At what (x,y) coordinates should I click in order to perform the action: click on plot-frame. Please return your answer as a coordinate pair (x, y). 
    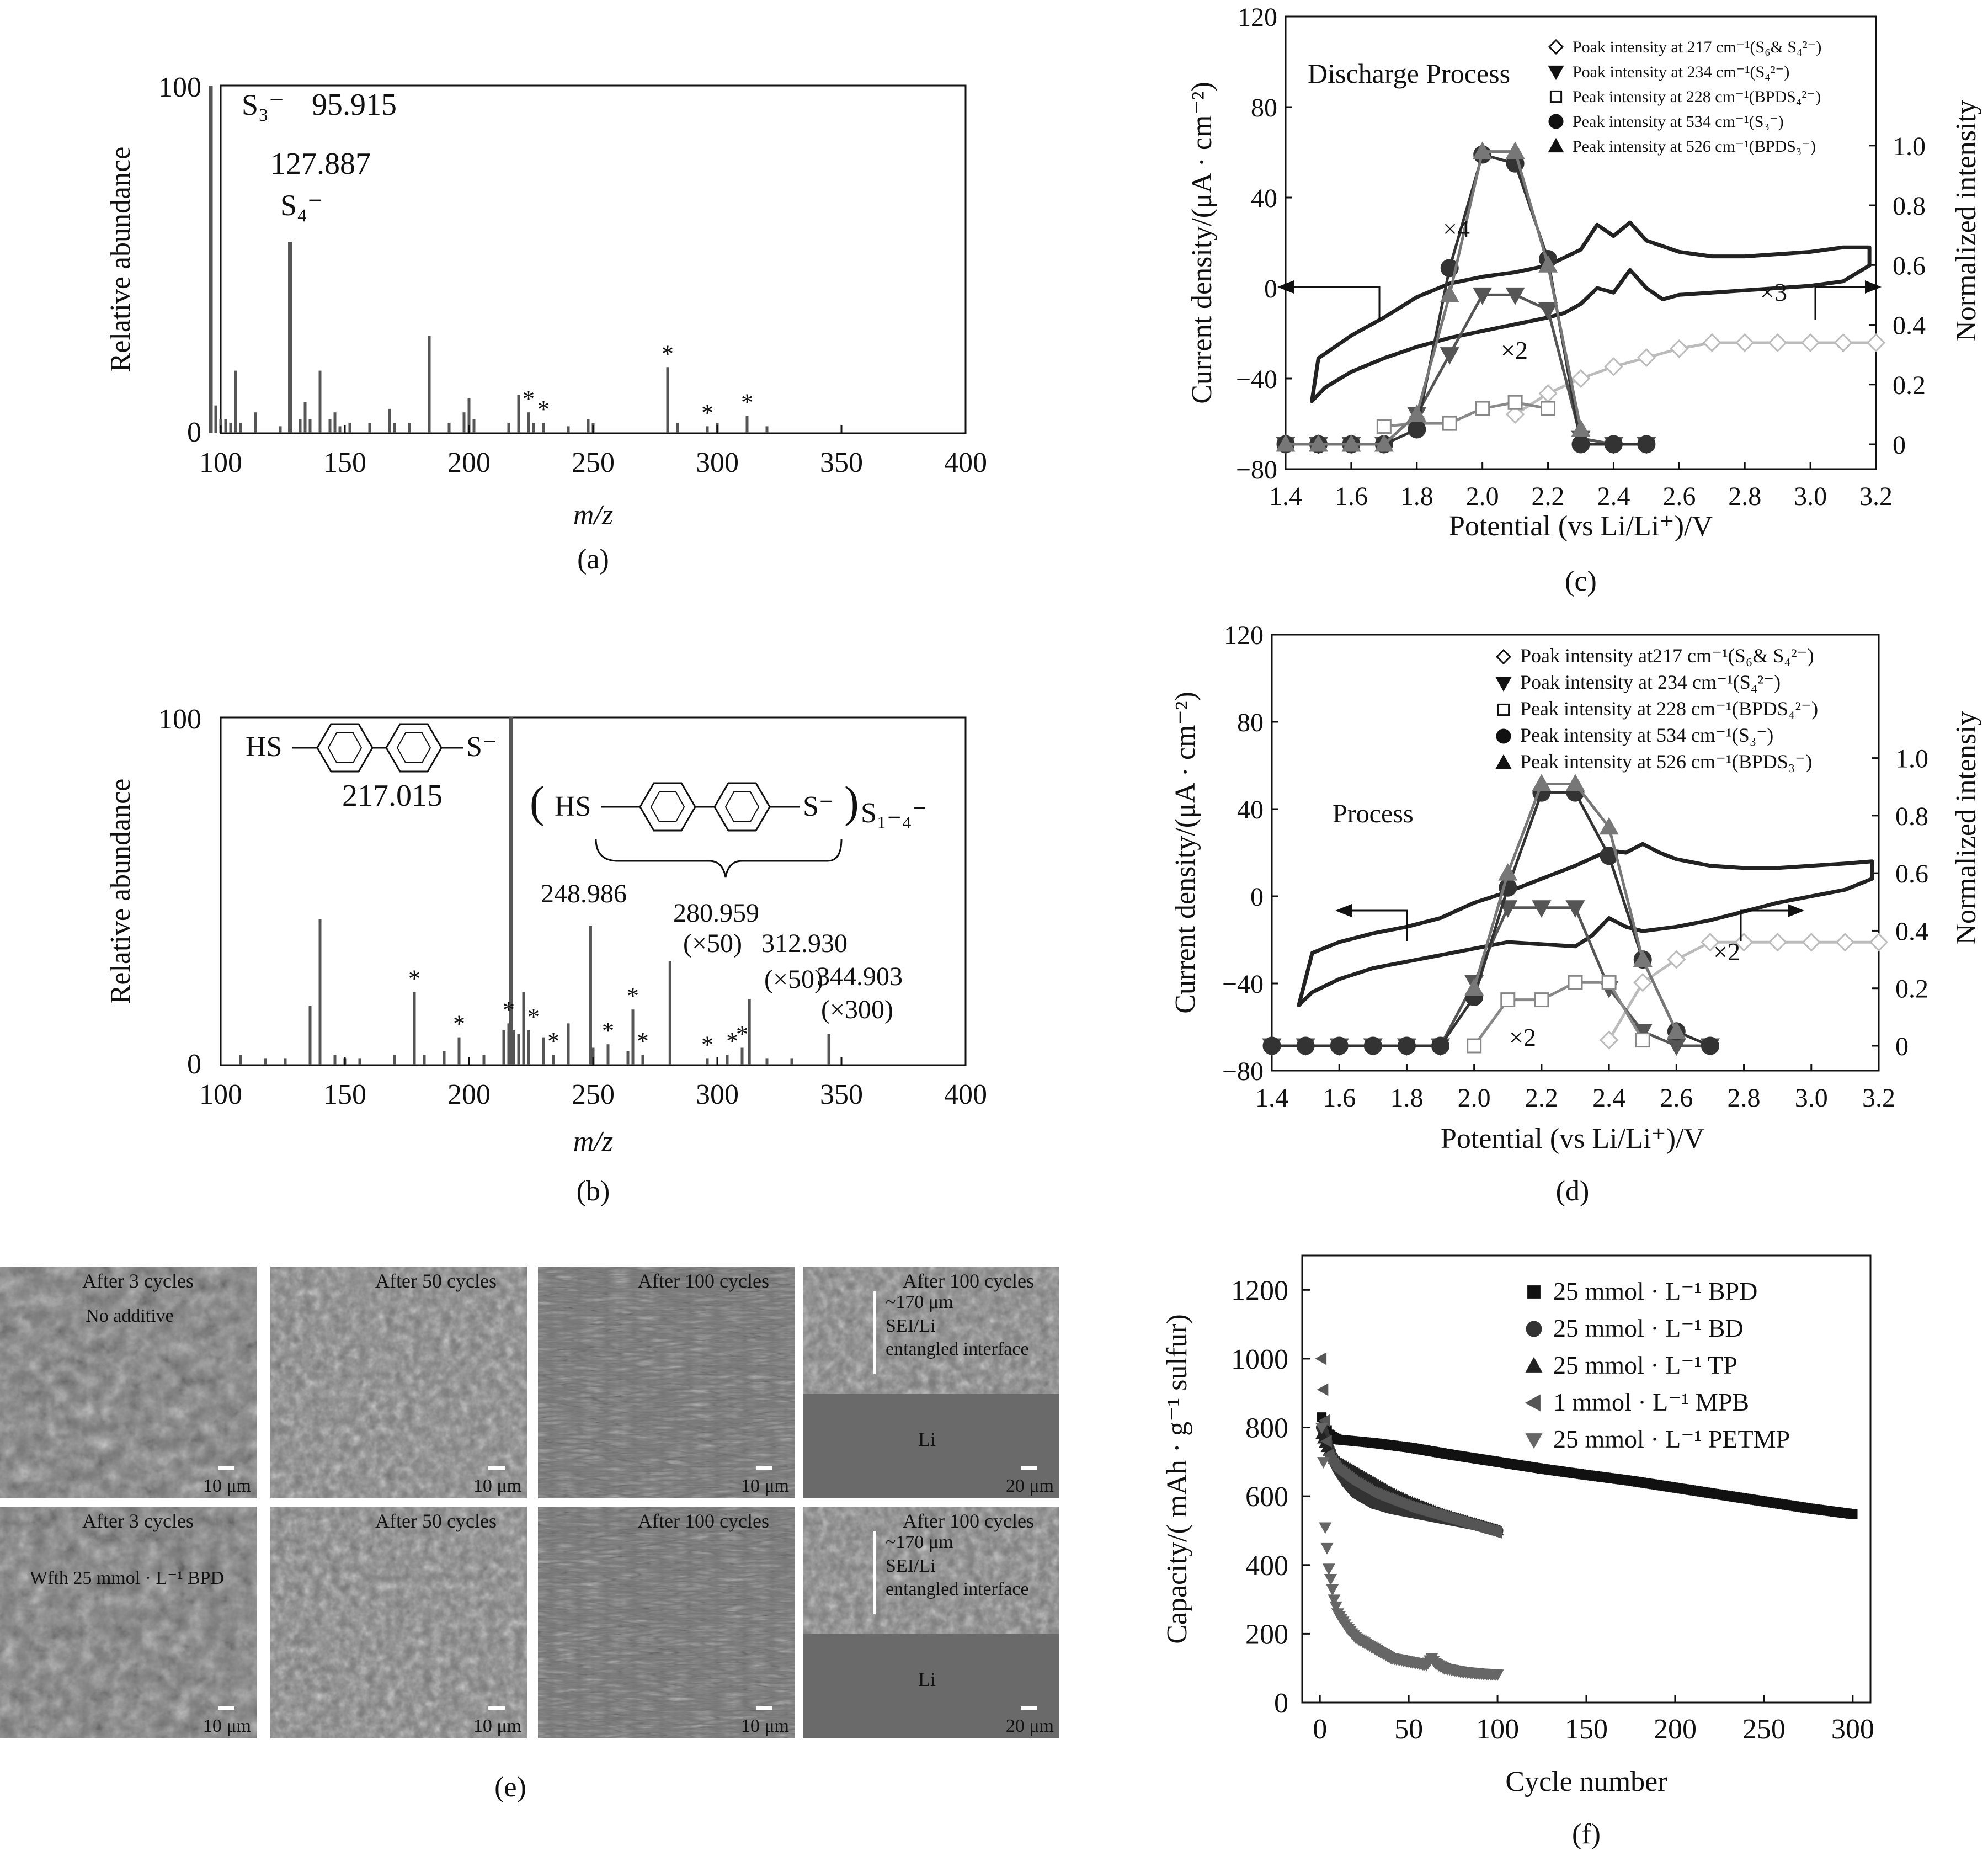
    Looking at the image, I should click on (593, 259).